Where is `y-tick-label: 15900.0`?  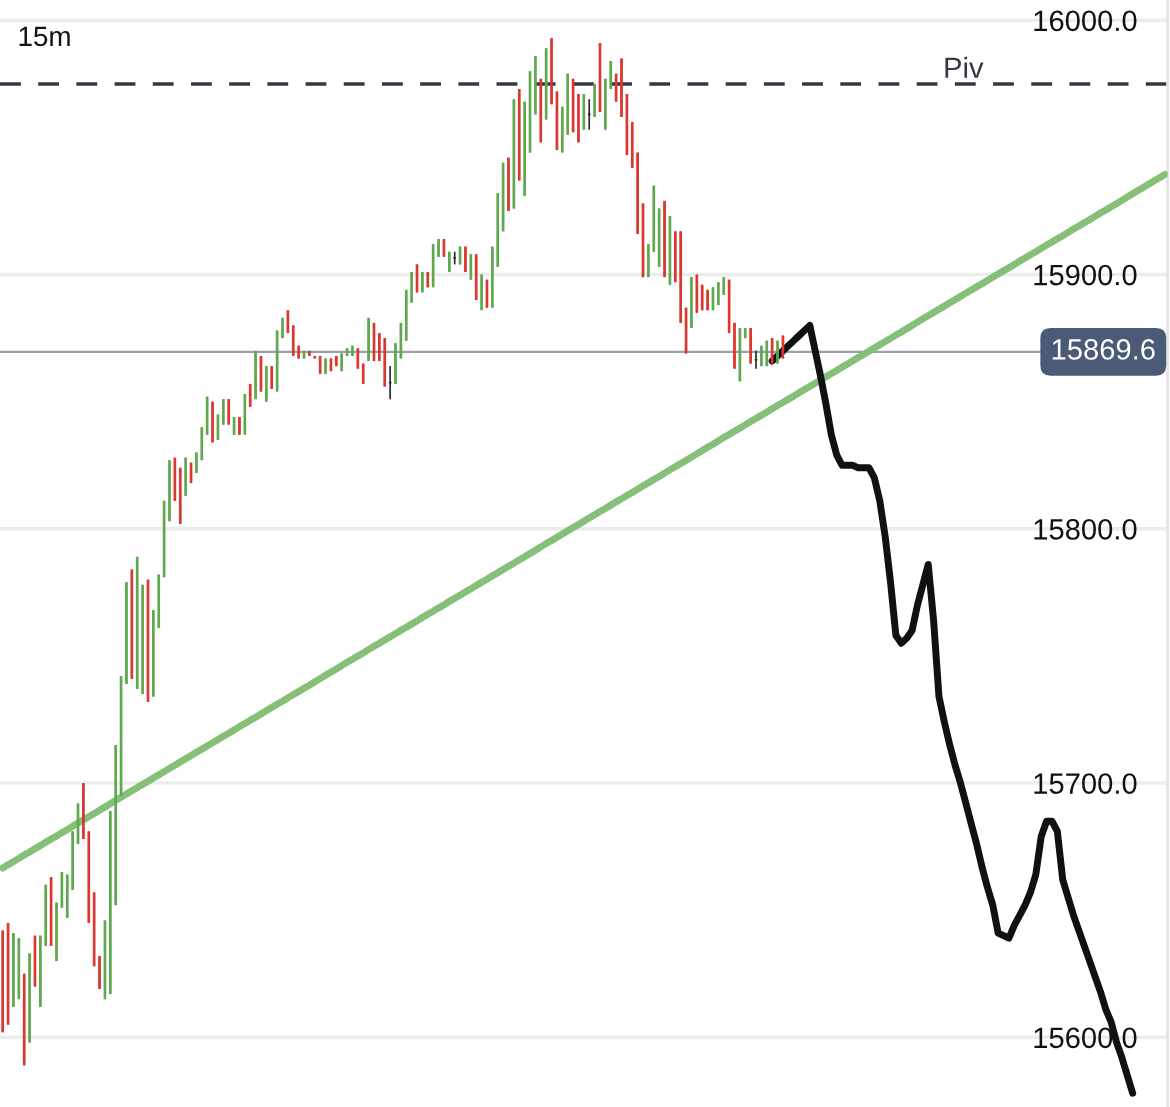
y-tick-label: 15900.0 is located at coordinates (1085, 275).